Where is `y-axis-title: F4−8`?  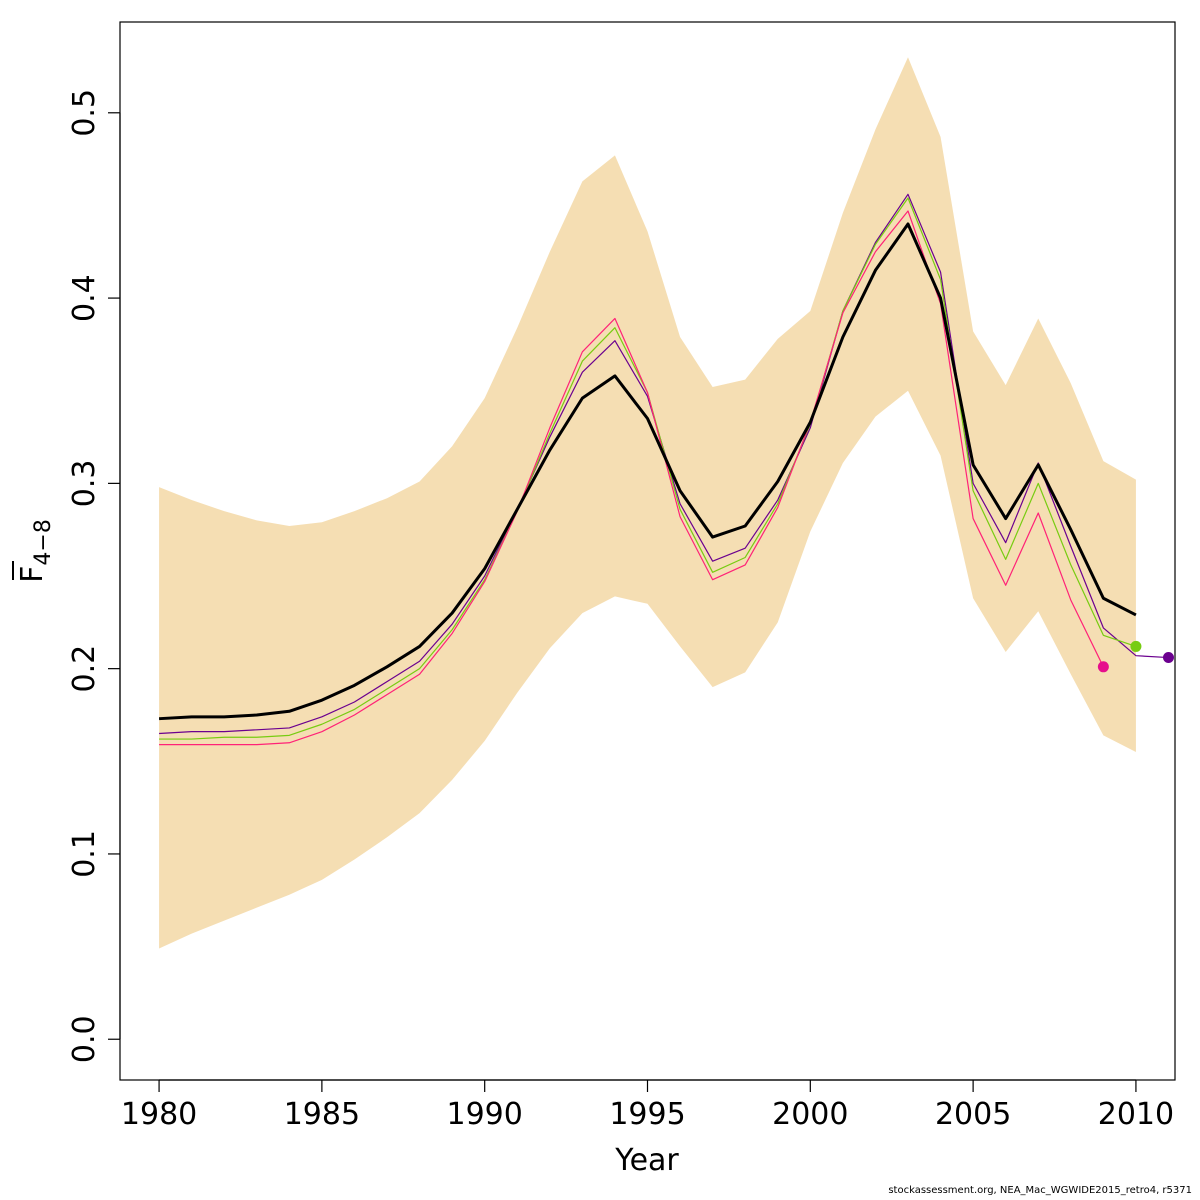
y-axis-title: F4−8 is located at coordinates (34, 551).